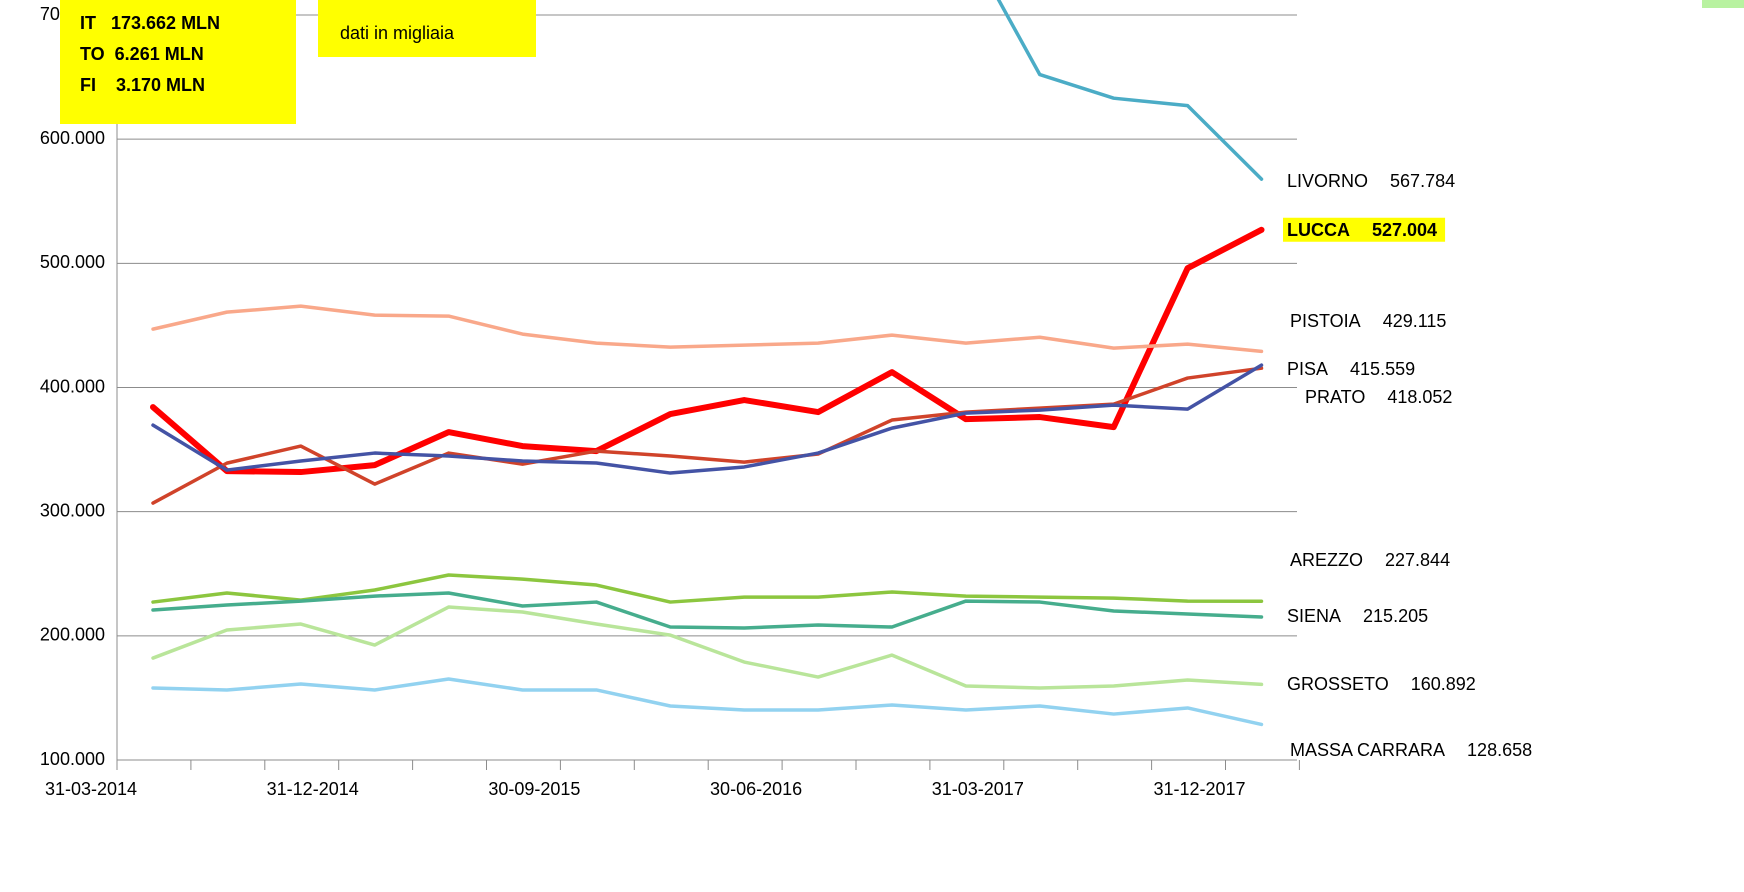 Image resolution: width=1744 pixels, height=892 pixels. Describe the element at coordinates (978, 789) in the screenshot. I see `x-tick-label: 31-03-2017` at that location.